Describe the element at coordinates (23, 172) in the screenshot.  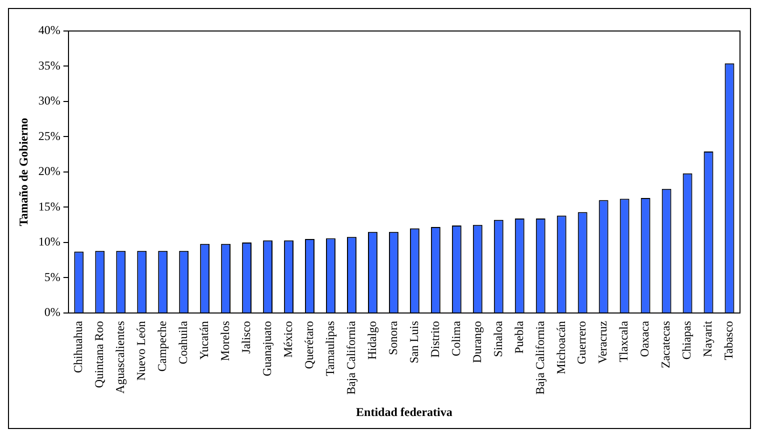
I see `y-axis-title: Tamaño de Gobierno` at that location.